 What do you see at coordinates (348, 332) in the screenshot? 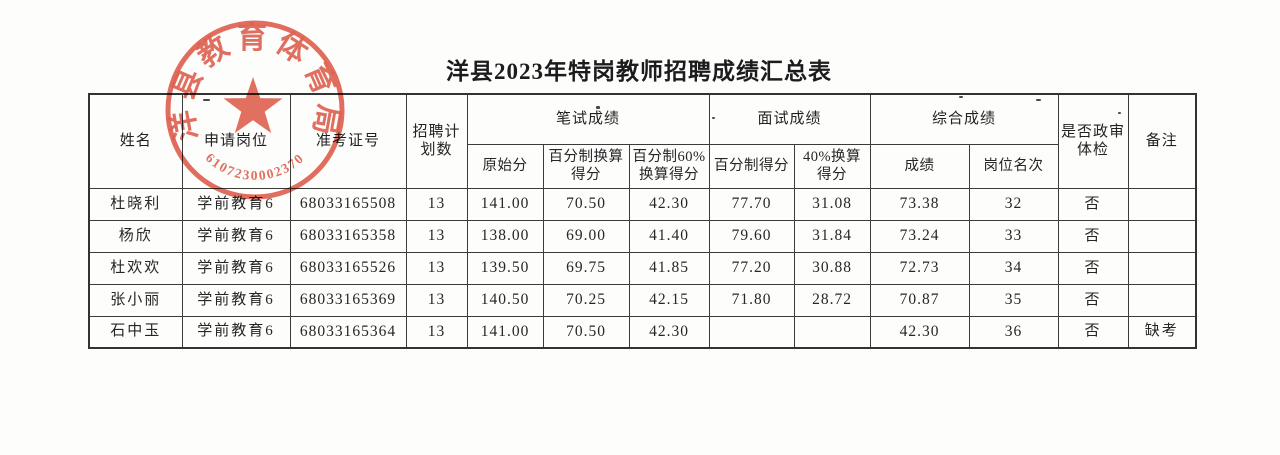
I see `cell-exam-id: 68033165364` at bounding box center [348, 332].